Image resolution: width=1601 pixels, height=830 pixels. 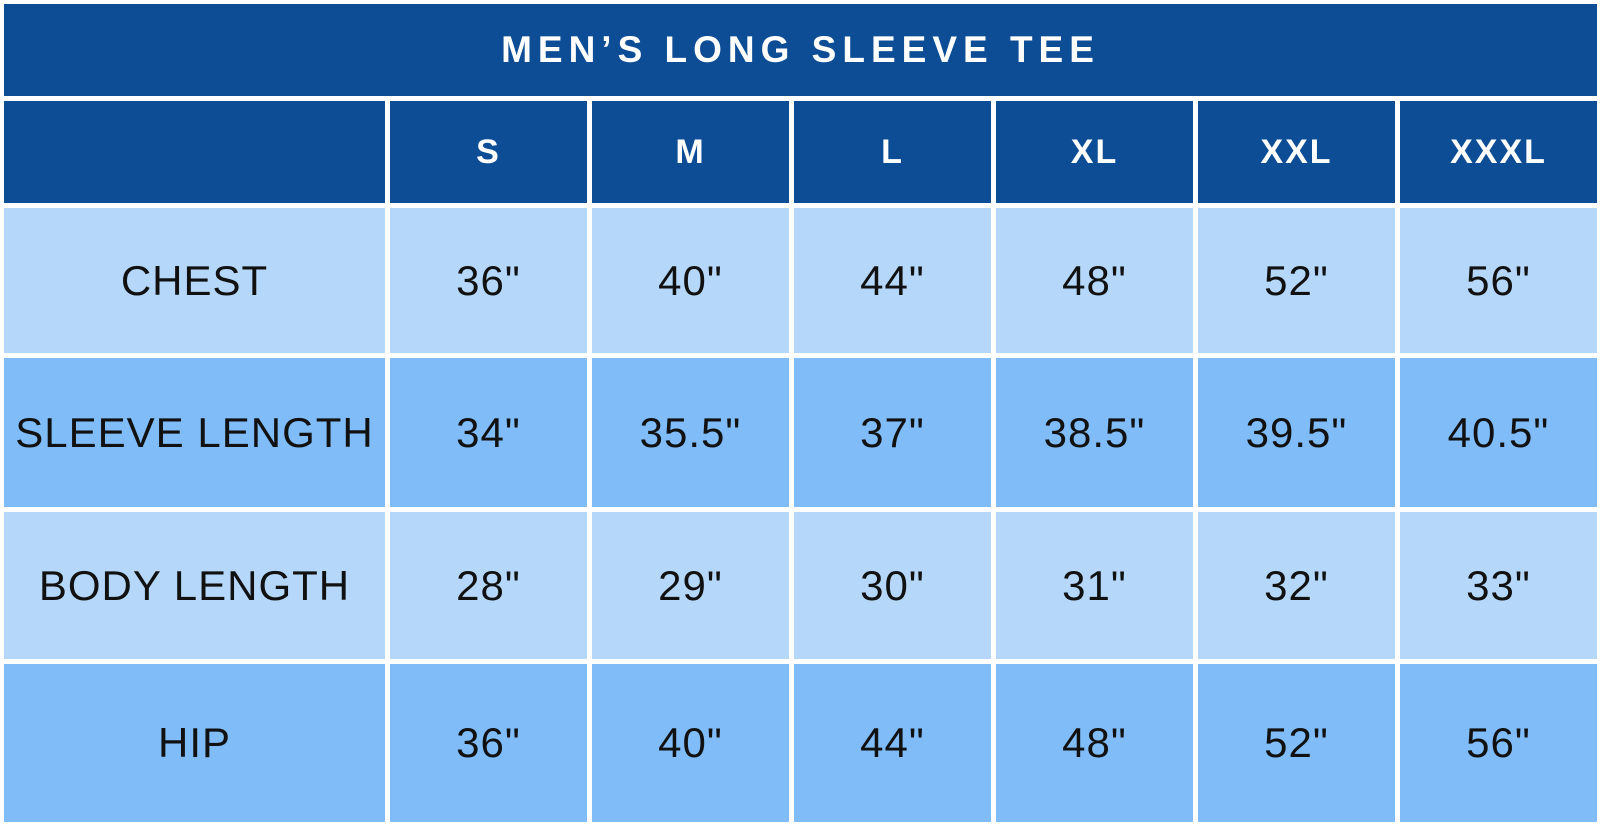 What do you see at coordinates (690, 743) in the screenshot?
I see `measurement-cell-hip-m: 40"` at bounding box center [690, 743].